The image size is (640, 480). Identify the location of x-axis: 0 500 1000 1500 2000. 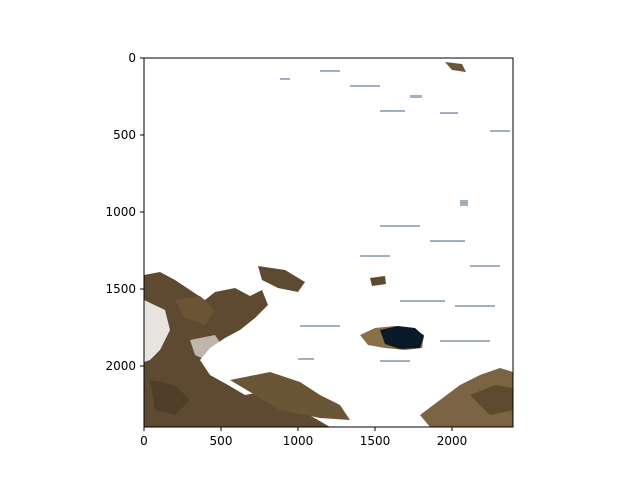
(303, 437).